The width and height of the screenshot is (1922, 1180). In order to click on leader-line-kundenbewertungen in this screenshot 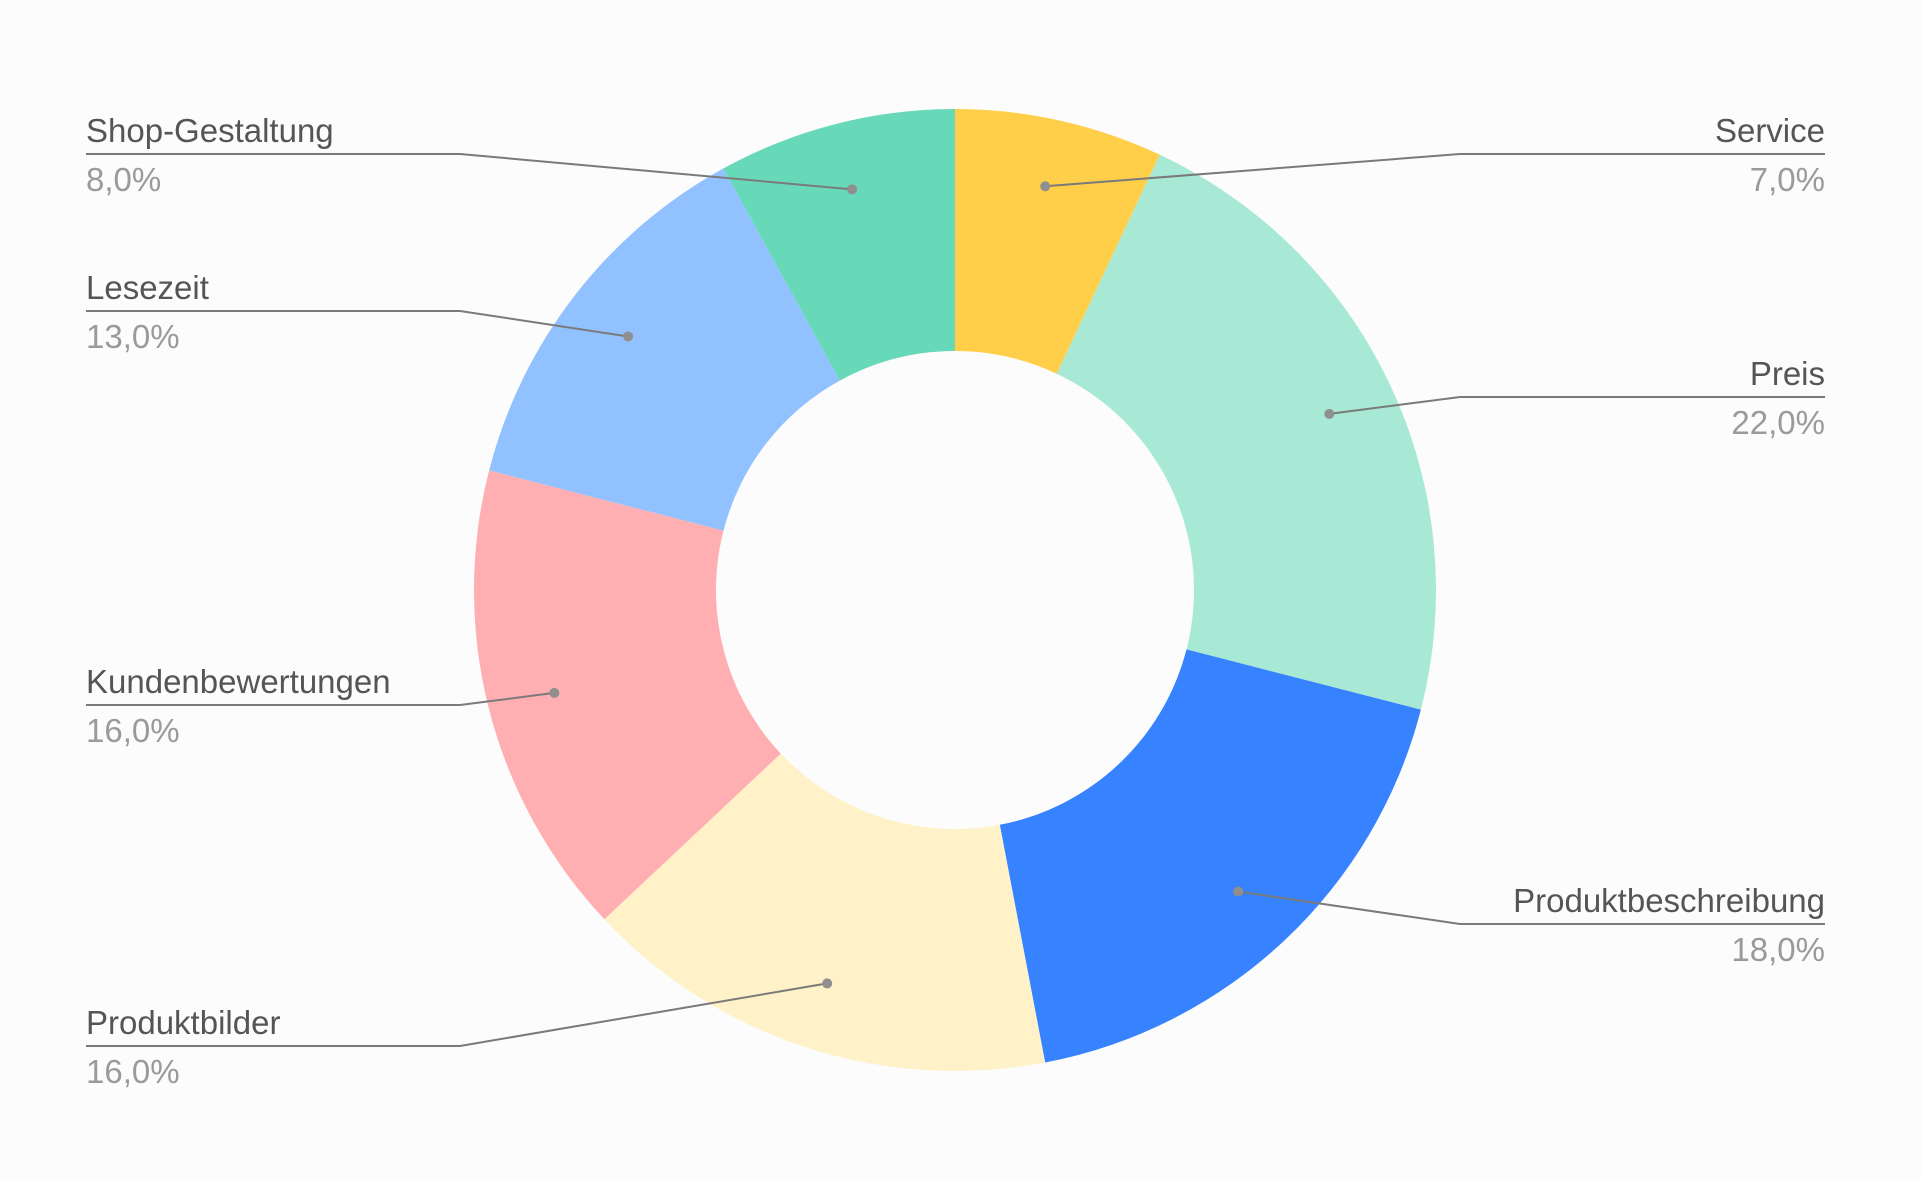, I will do `click(320, 698)`.